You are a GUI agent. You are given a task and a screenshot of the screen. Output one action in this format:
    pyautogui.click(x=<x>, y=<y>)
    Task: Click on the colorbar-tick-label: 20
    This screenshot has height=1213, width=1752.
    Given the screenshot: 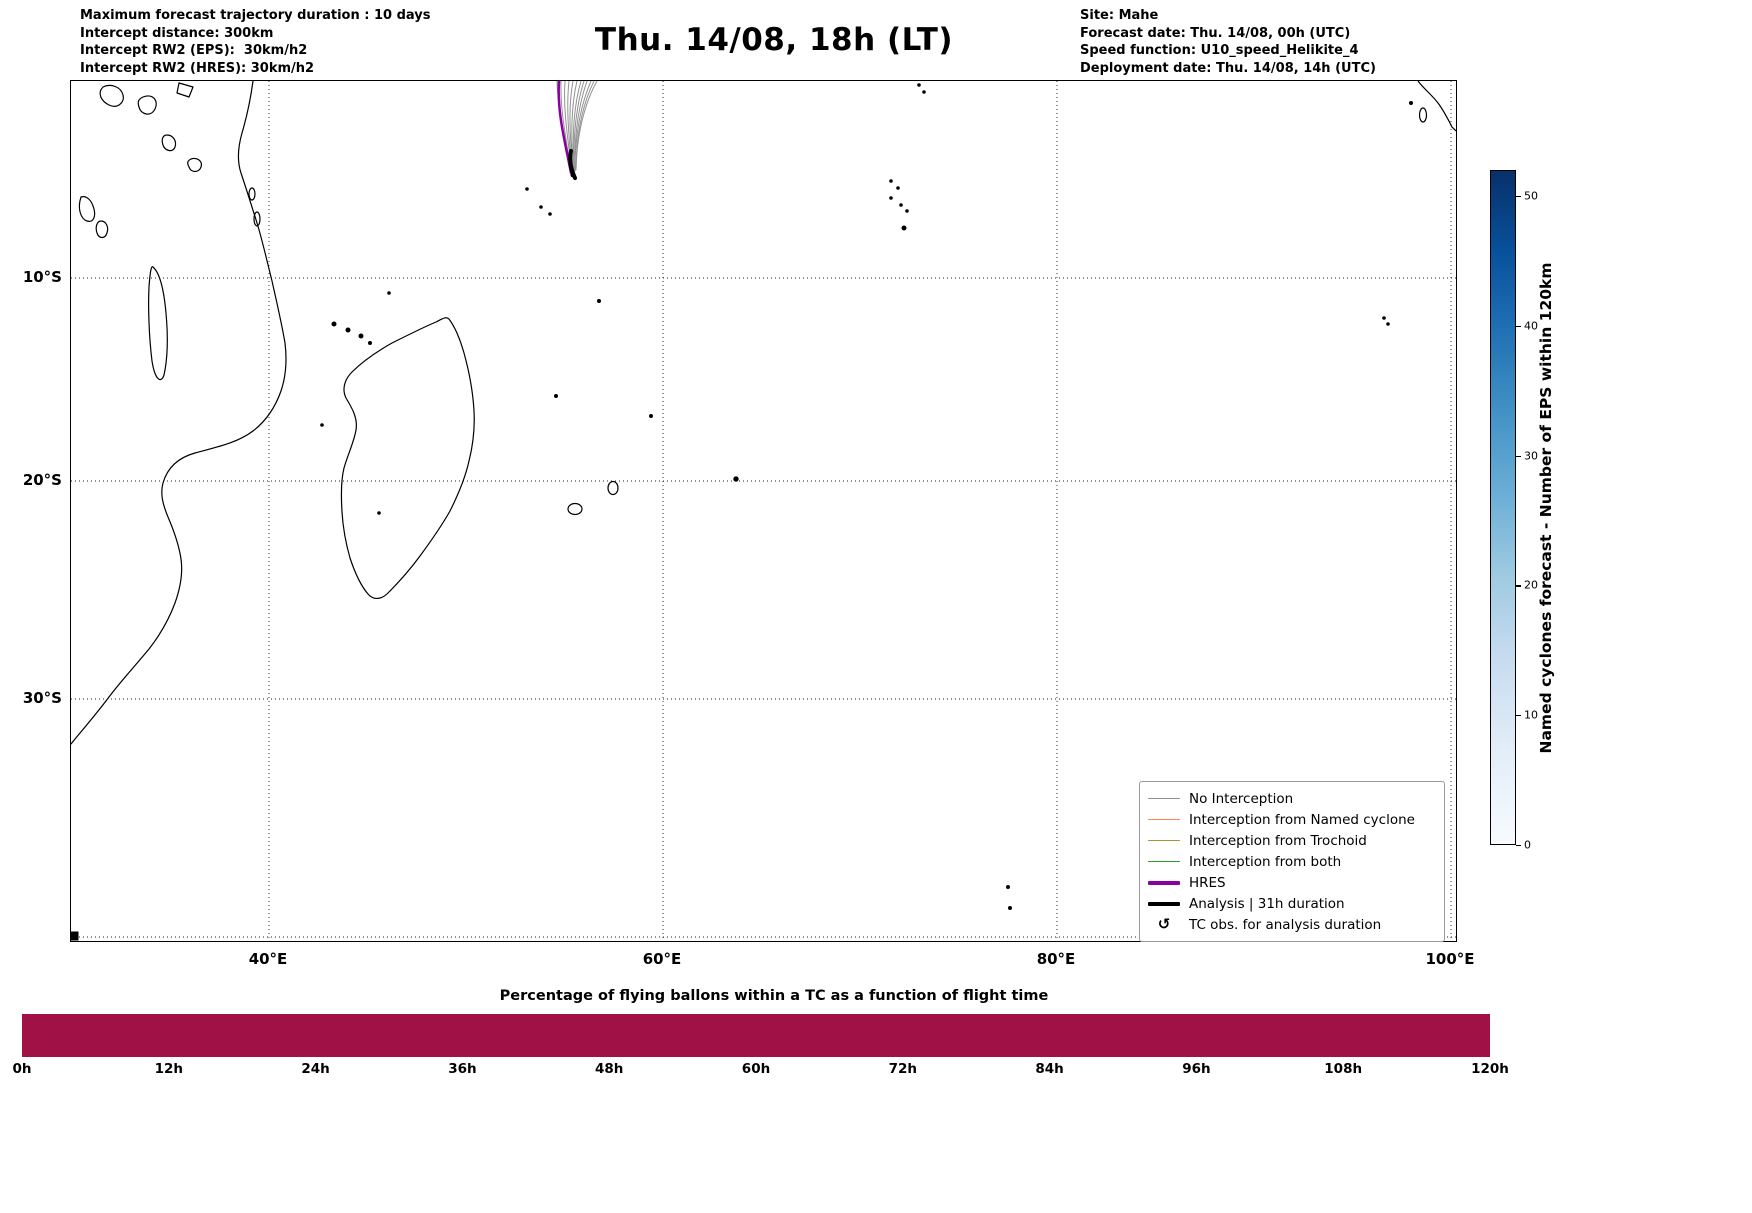 What is the action you would take?
    pyautogui.click(x=1531, y=585)
    